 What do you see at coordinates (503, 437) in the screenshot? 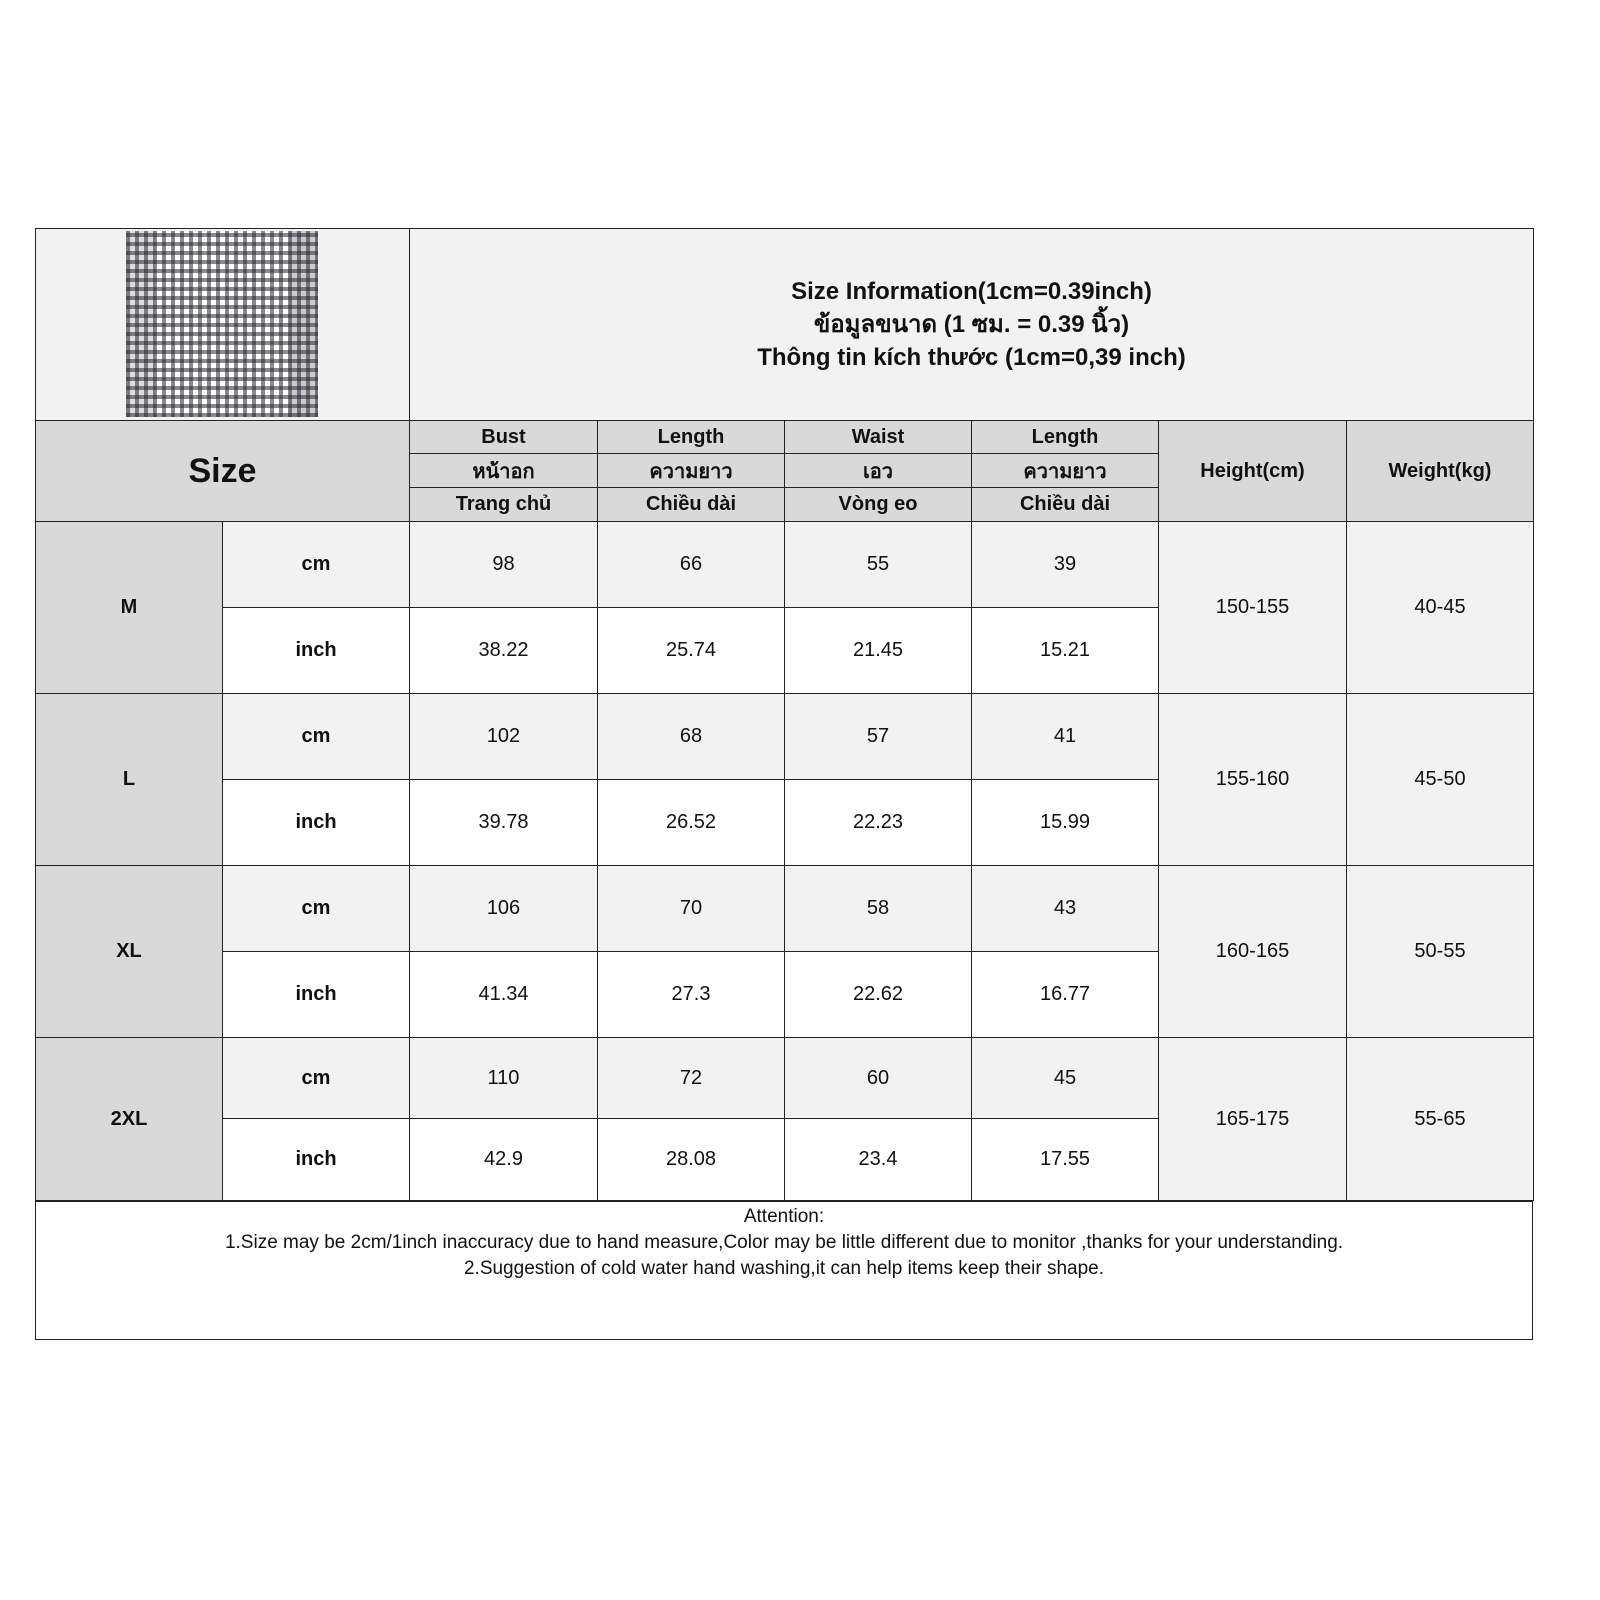
I see `column-header-en: Bust` at bounding box center [503, 437].